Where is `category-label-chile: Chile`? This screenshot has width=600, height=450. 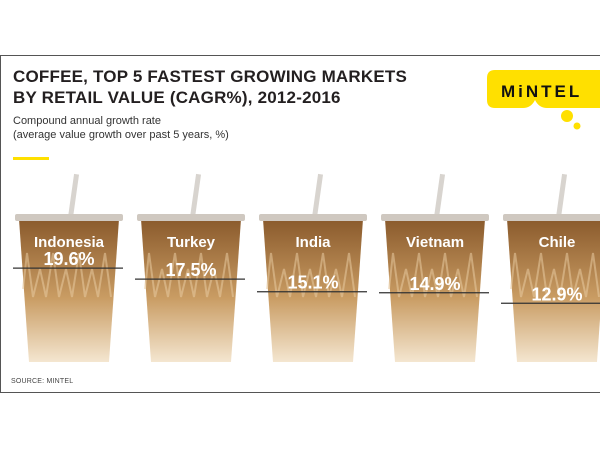
category-label-chile: Chile is located at coordinates (557, 242).